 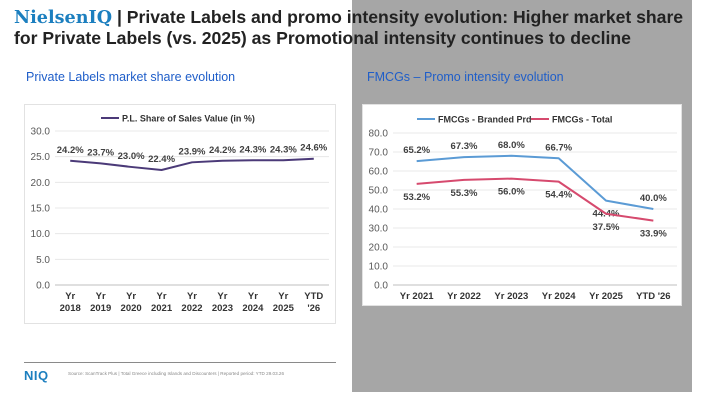 What do you see at coordinates (41, 209) in the screenshot?
I see `y-tick-label: 15.0` at bounding box center [41, 209].